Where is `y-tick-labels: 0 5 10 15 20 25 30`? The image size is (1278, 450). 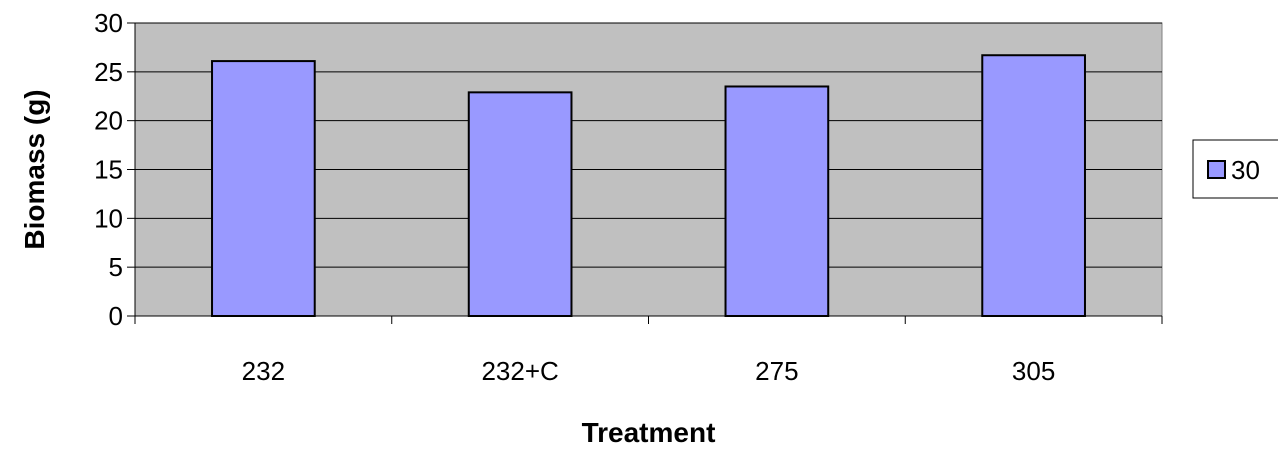 y-tick-labels: 0 5 10 15 20 25 30 is located at coordinates (108, 169).